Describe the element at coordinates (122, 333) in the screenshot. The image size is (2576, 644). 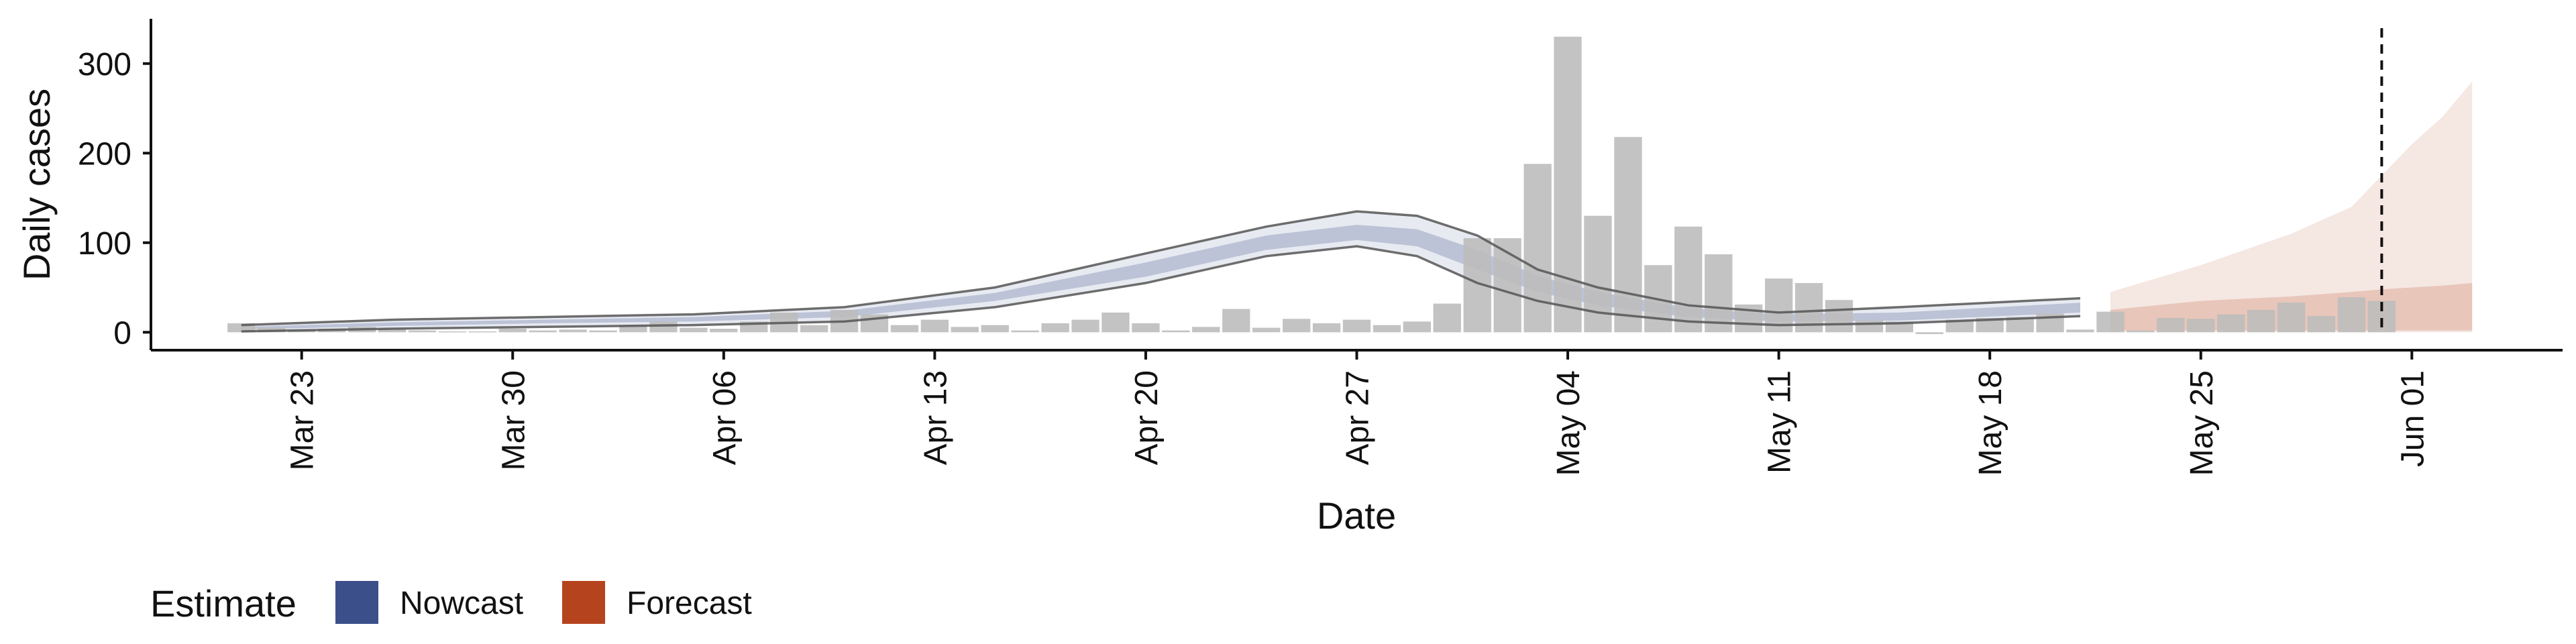
I see `y-tick-label: 0` at that location.